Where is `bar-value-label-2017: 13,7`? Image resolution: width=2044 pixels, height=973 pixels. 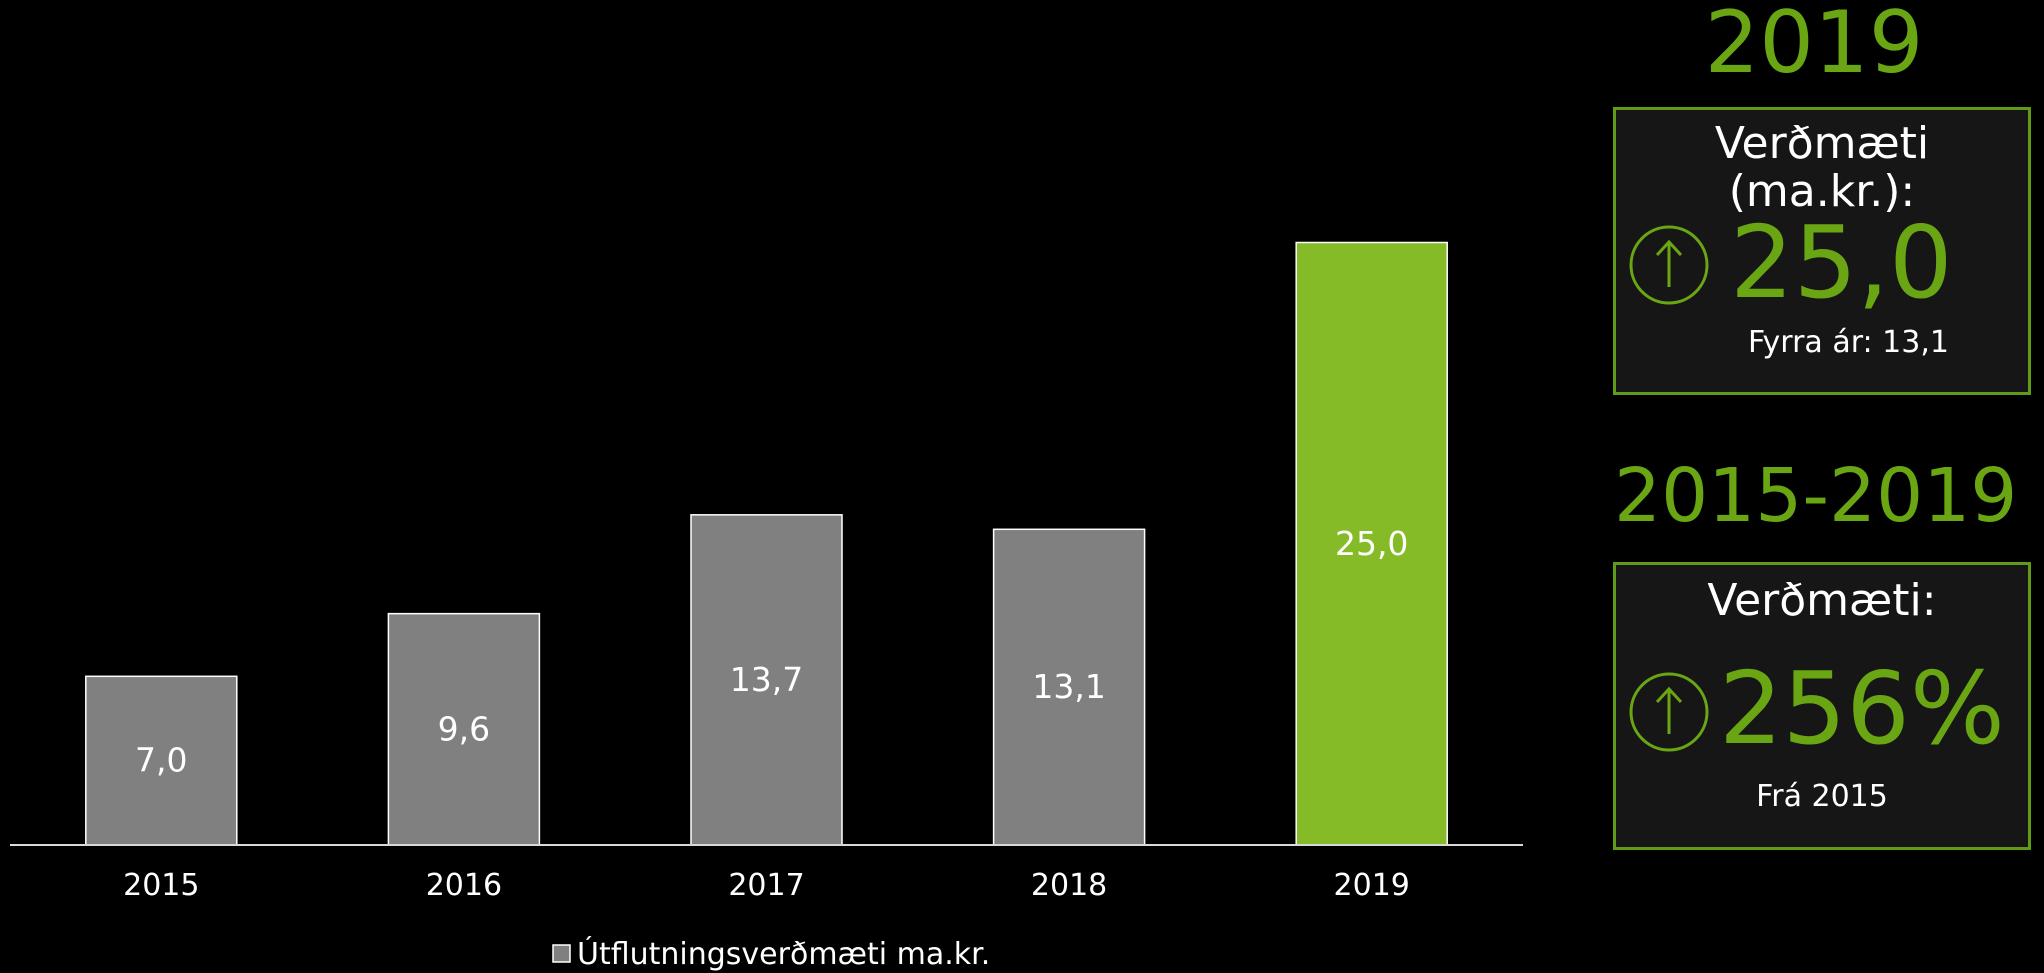
bar-value-label-2017: 13,7 is located at coordinates (766, 679).